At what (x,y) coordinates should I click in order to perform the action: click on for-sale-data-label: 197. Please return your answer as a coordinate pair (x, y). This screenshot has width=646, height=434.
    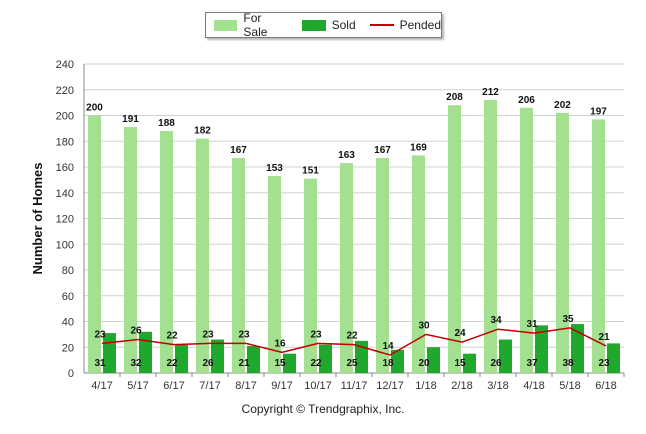
    Looking at the image, I should click on (598, 111).